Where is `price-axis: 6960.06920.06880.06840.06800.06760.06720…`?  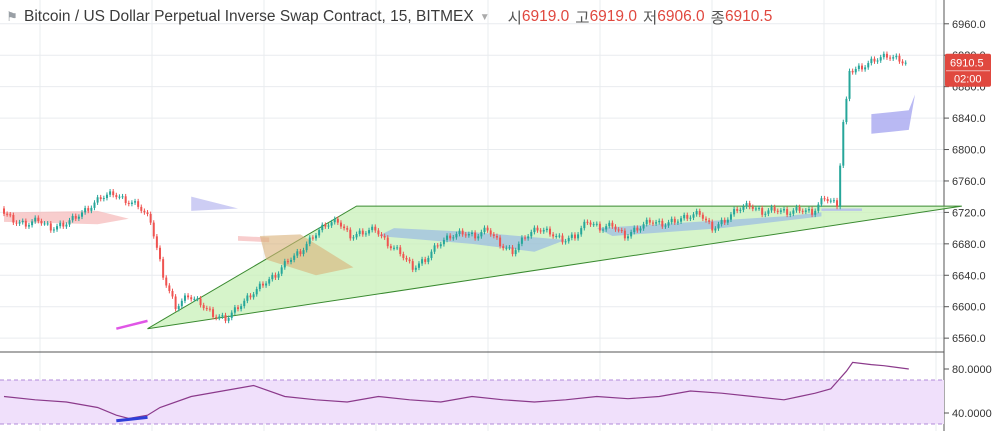 price-axis: 6960.06920.06880.06840.06800.06760.06720… is located at coordinates (967, 182).